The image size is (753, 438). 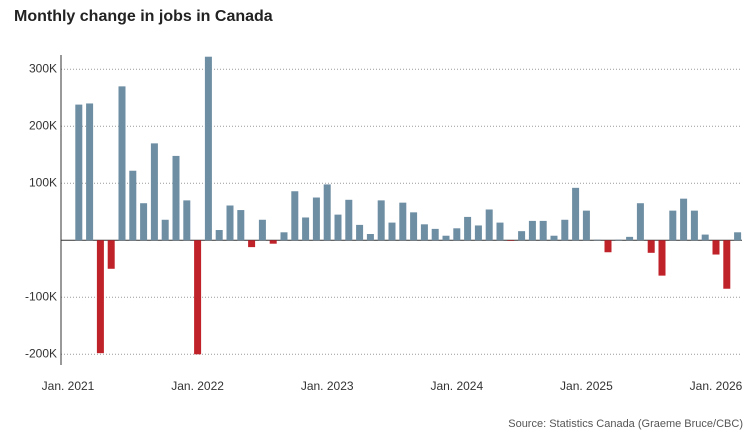 What do you see at coordinates (68, 386) in the screenshot?
I see `x-tick-label: Jan. 2021` at bounding box center [68, 386].